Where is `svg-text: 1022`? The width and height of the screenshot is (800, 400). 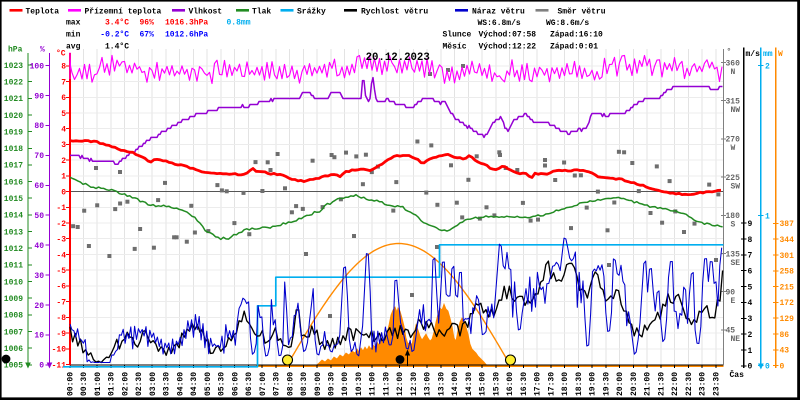 svg-text: 1022 is located at coordinates (13, 82).